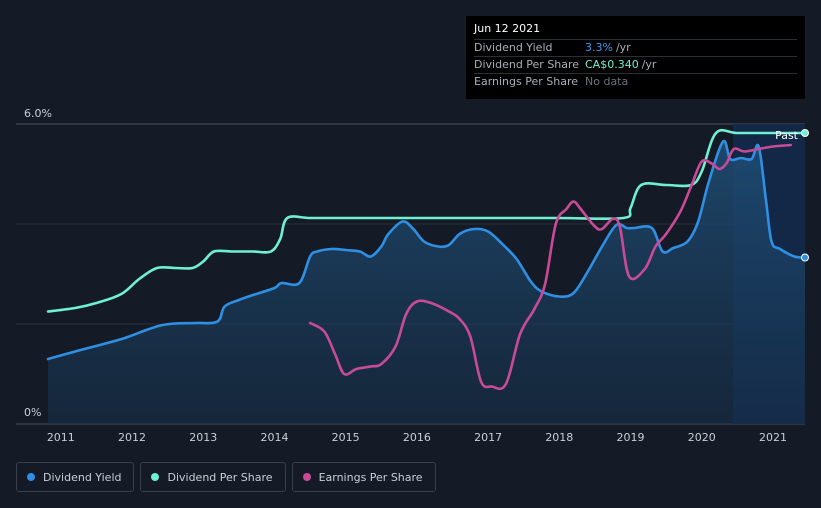 This screenshot has width=821, height=508. Describe the element at coordinates (274, 437) in the screenshot. I see `x-tick-label: 2014` at that location.